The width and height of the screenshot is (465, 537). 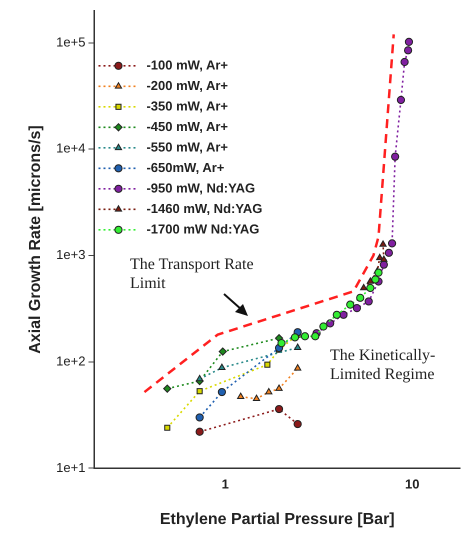 I want to click on legend-label: -650mW, Ar+, so click(x=185, y=167).